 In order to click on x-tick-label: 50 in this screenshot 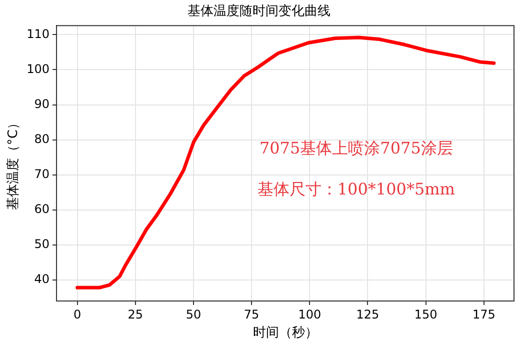, I will do `click(194, 314)`.